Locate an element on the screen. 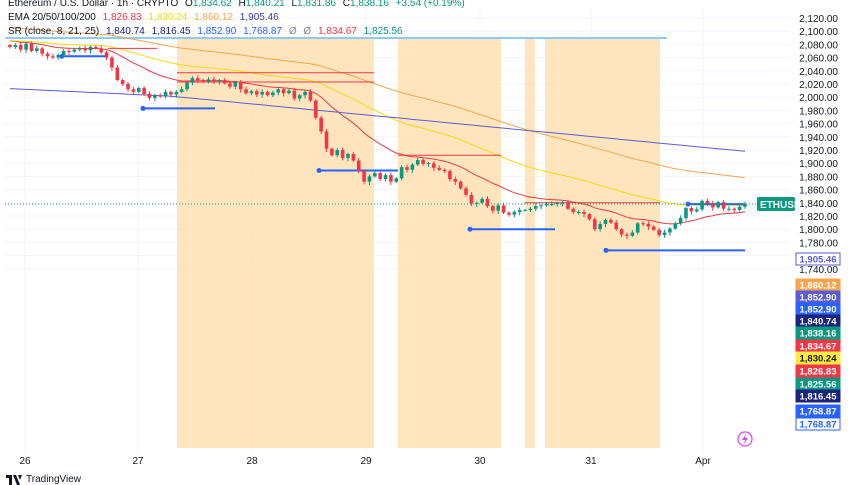  y-tick-label: 1,900.00 is located at coordinates (818, 164).